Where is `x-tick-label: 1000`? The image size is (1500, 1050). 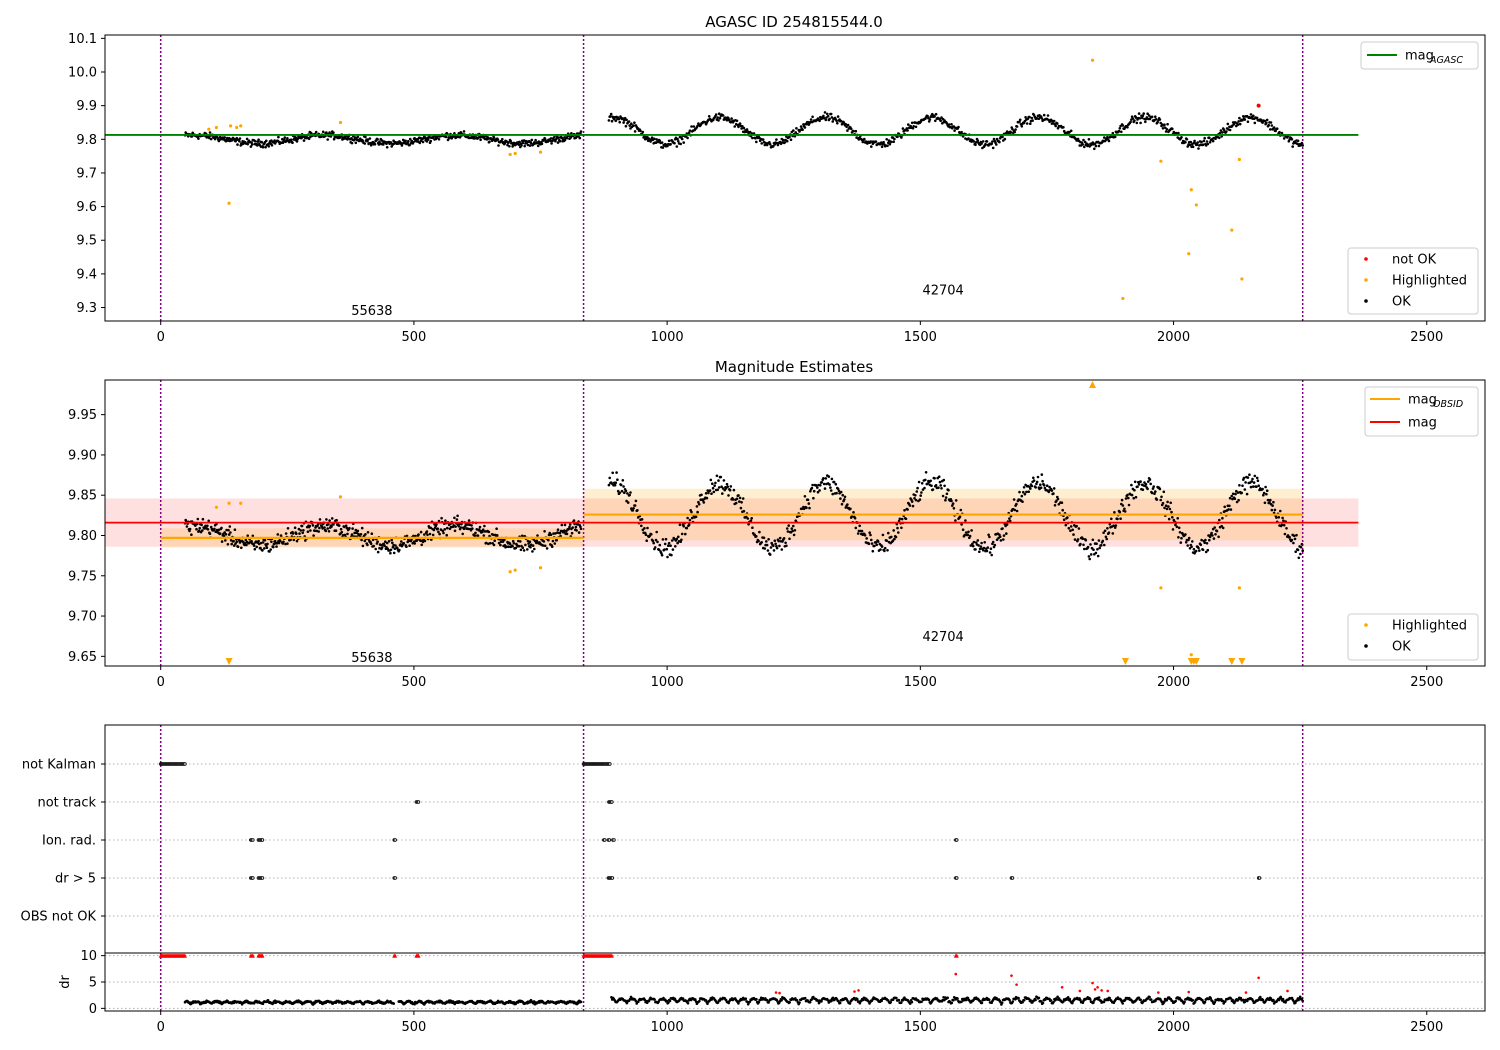
x-tick-label: 1000 is located at coordinates (667, 682).